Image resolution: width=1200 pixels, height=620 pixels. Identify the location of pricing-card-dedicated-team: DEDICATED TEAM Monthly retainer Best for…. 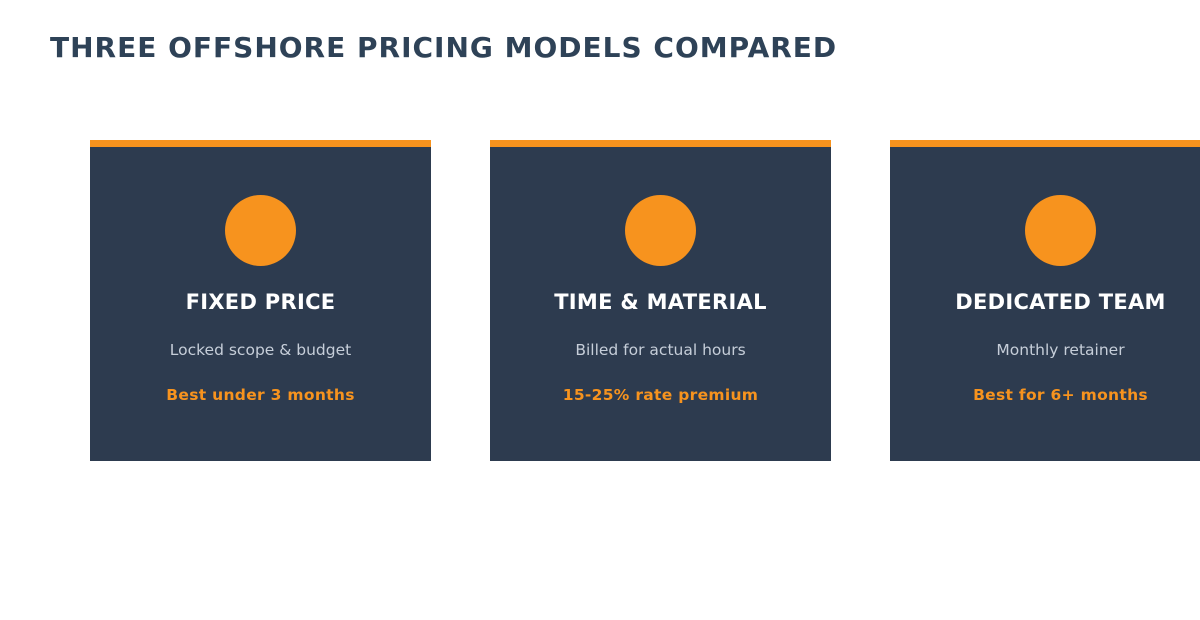
(1045, 300).